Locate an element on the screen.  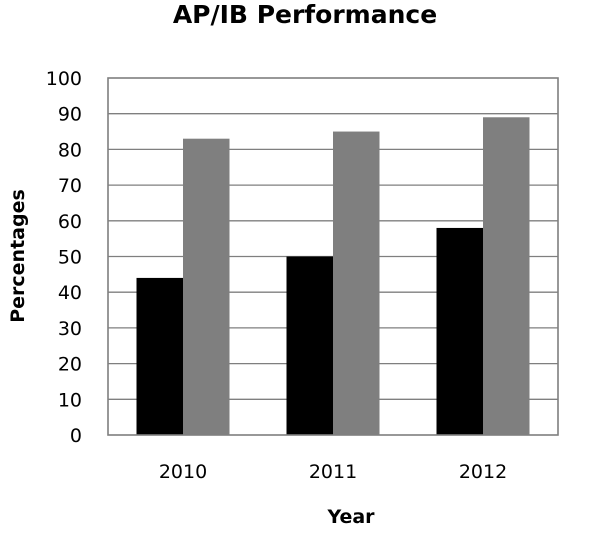
y-tick-label: 100 is located at coordinates (64, 79).